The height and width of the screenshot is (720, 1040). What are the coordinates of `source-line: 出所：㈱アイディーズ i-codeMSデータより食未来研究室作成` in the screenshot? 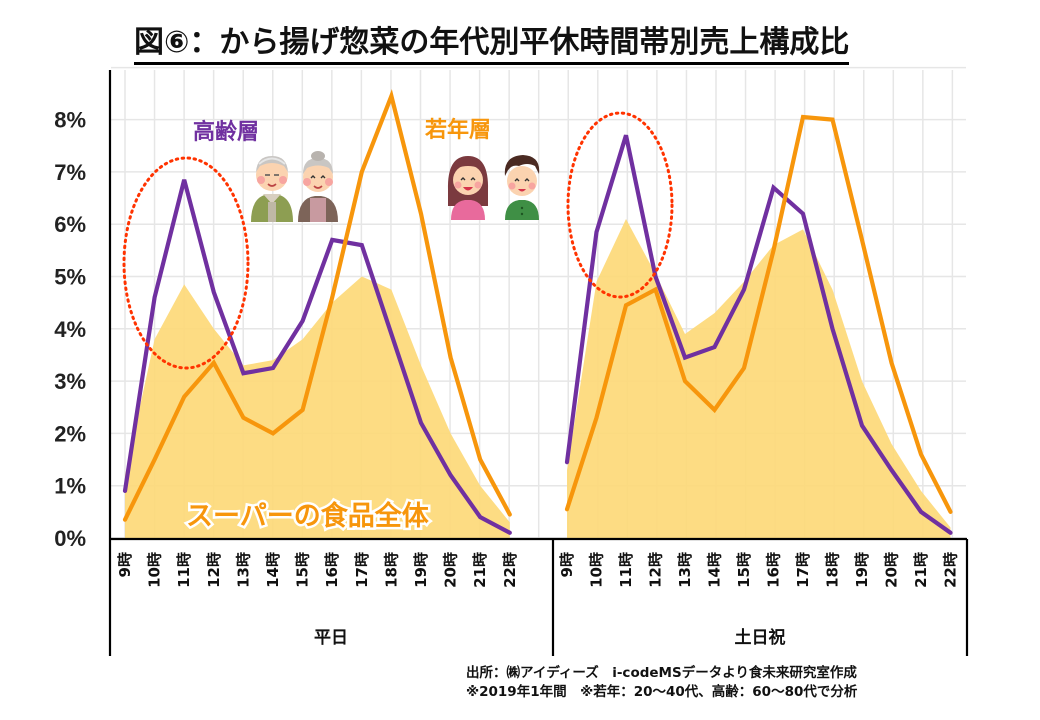 It's located at (661, 673).